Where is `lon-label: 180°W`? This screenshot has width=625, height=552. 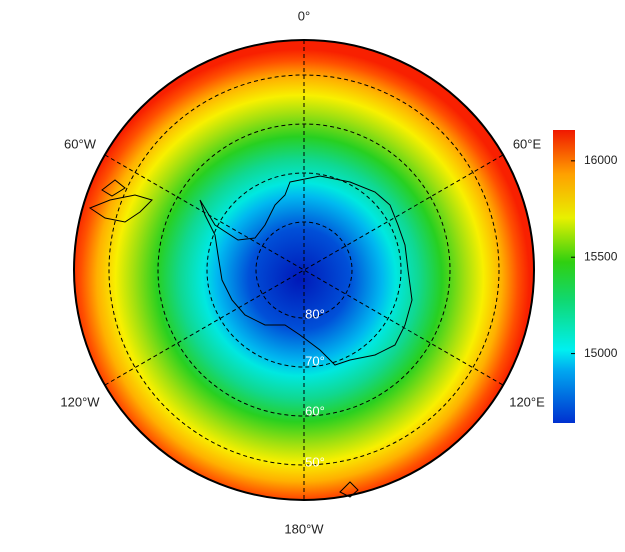 lon-label: 180°W is located at coordinates (304, 528).